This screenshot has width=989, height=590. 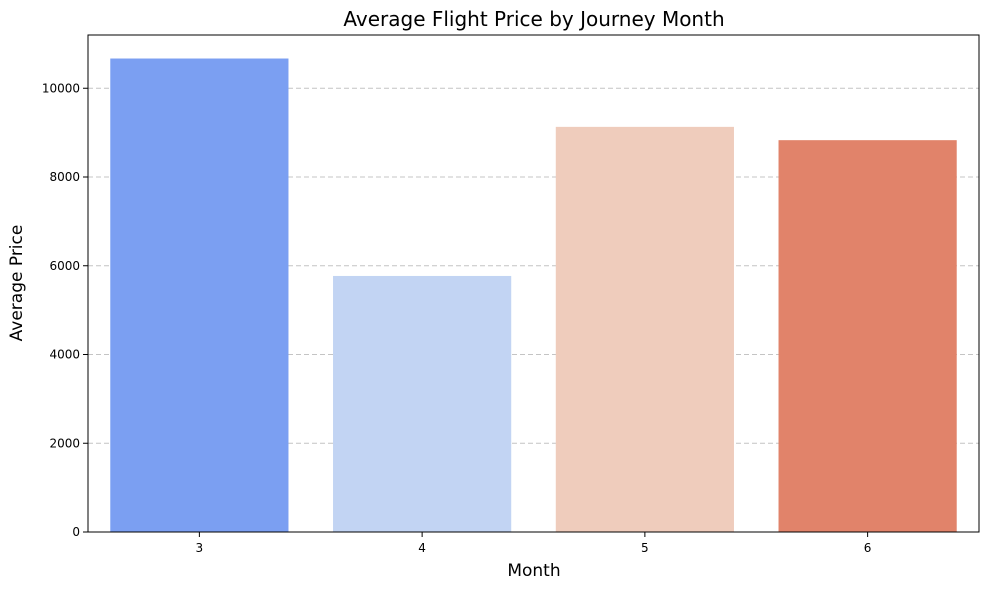 What do you see at coordinates (65, 310) in the screenshot?
I see `y-axis-ticks: 0 2000 4000 6000 8000 10000` at bounding box center [65, 310].